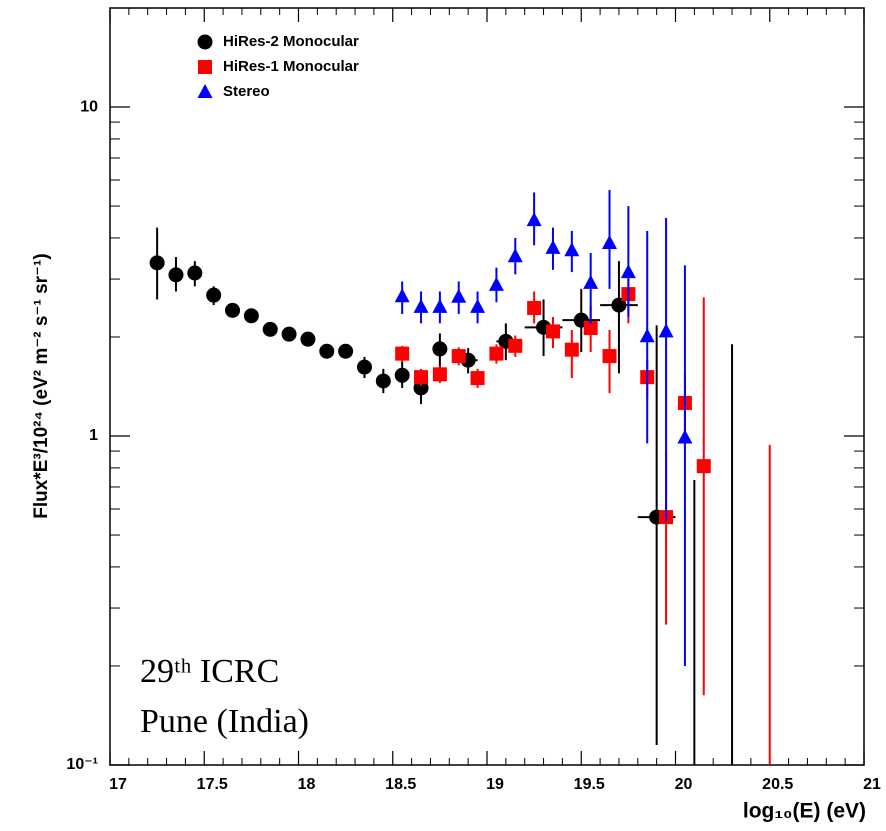 The width and height of the screenshot is (886, 831). Describe the element at coordinates (93, 435) in the screenshot. I see `y-tick-label: 1` at that location.